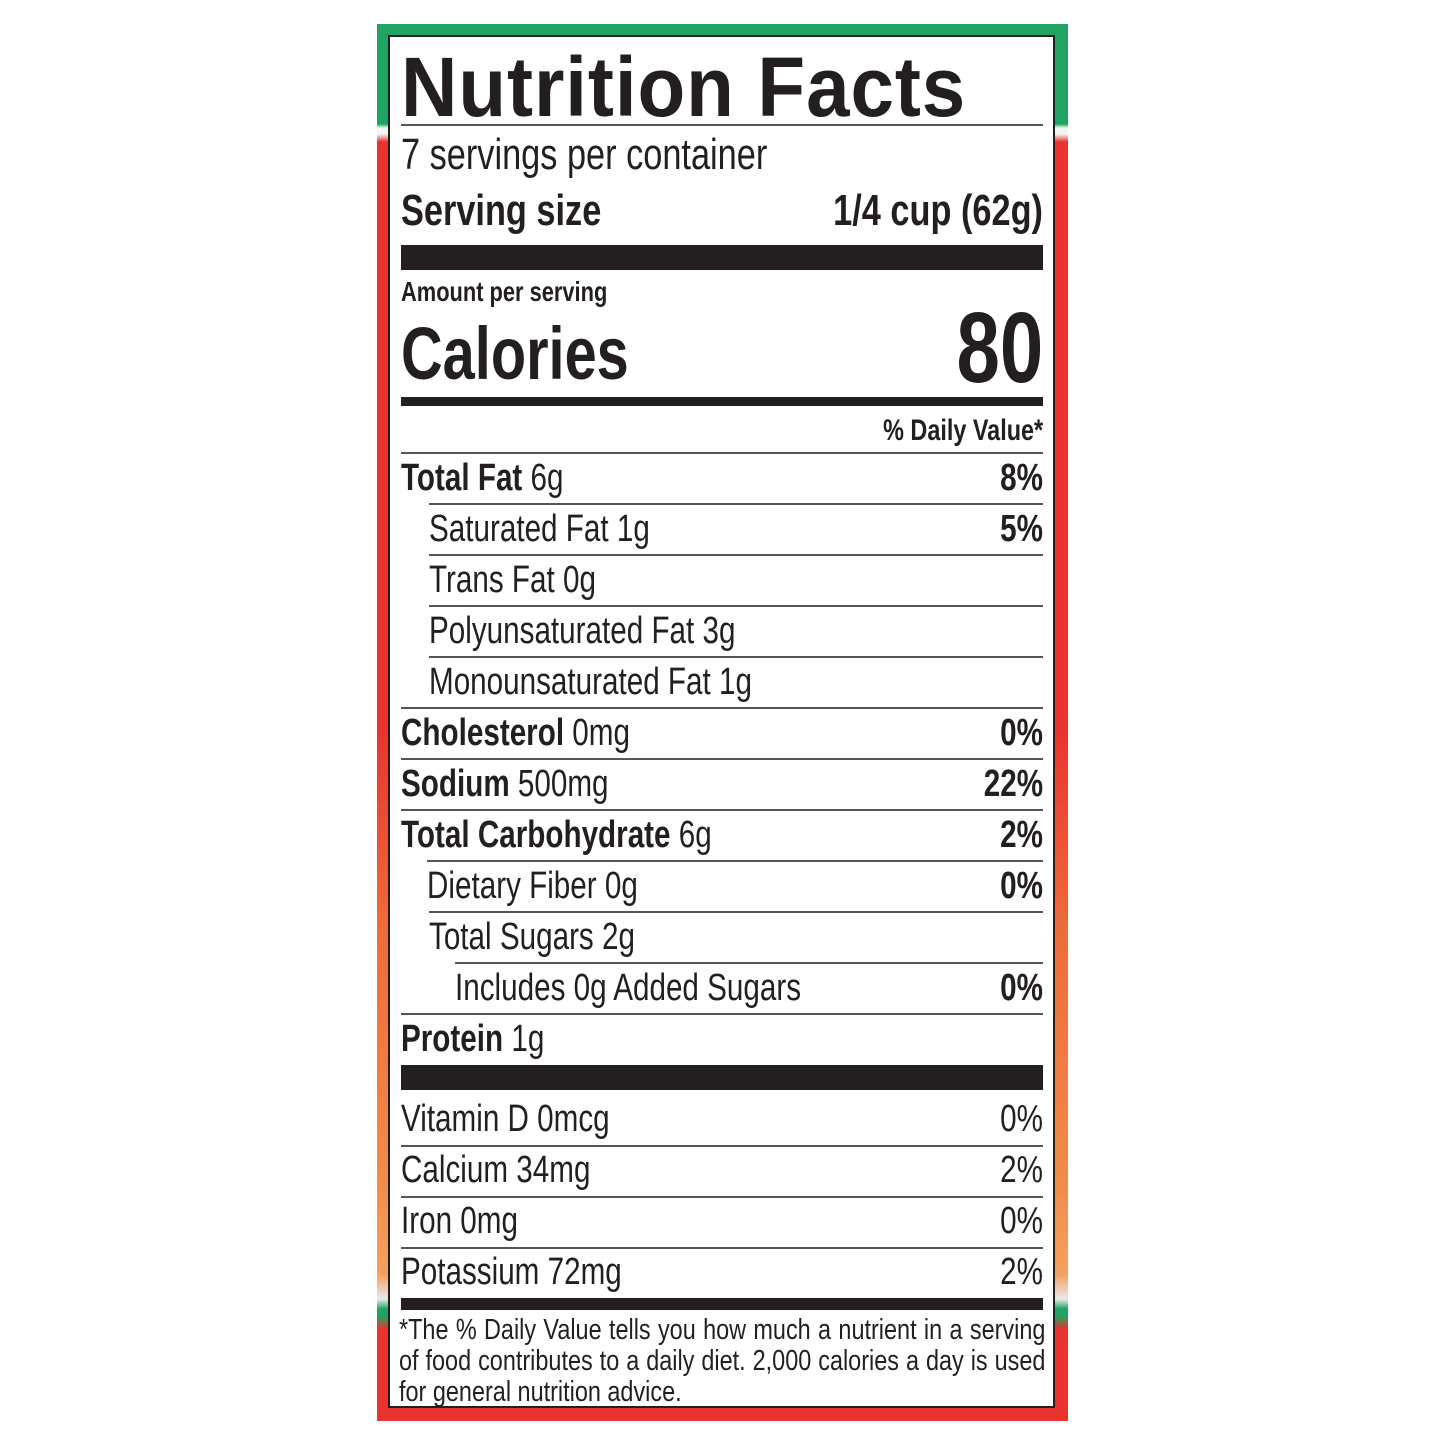 This screenshot has width=1445, height=1445. What do you see at coordinates (459, 1221) in the screenshot?
I see `vitamin-label: Iron 0mg` at bounding box center [459, 1221].